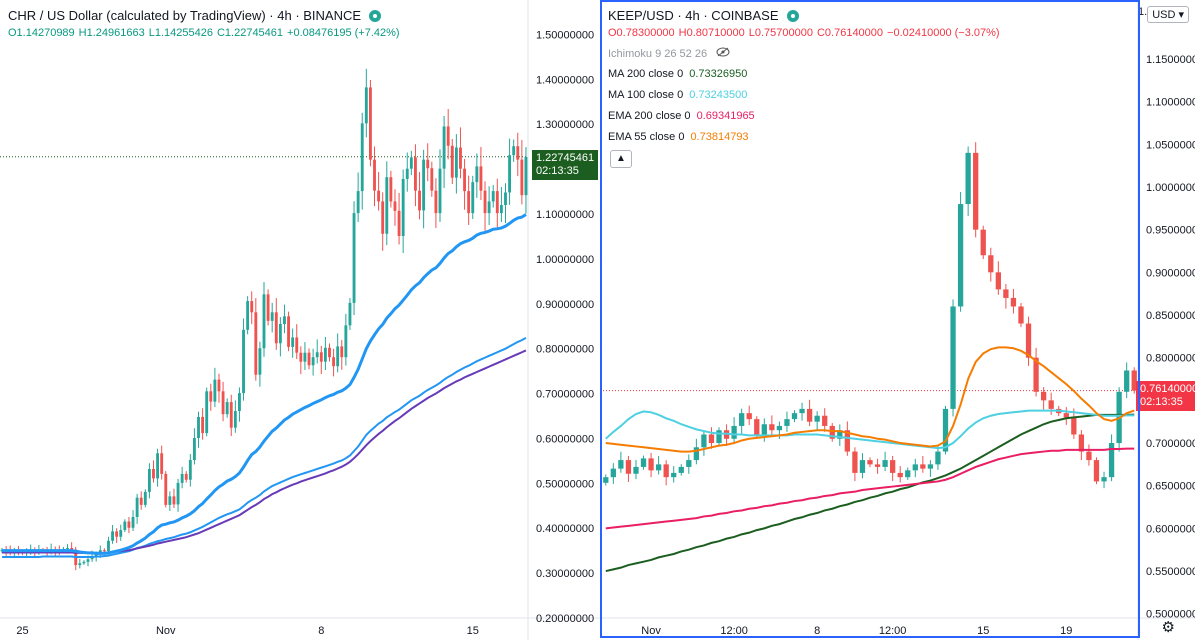 The height and width of the screenshot is (640, 1195). What do you see at coordinates (725, 116) in the screenshot?
I see `indicator-value: 0.69341965` at bounding box center [725, 116].